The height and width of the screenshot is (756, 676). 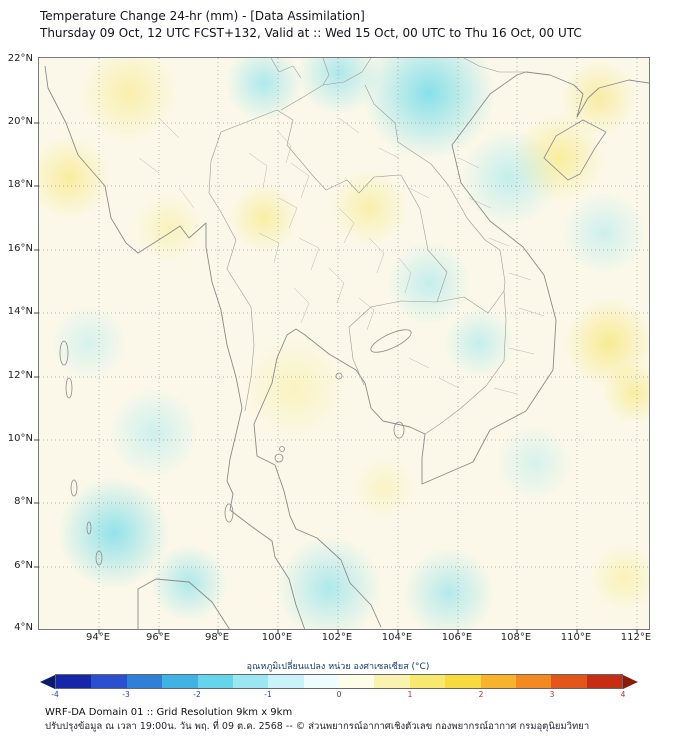 I want to click on lat-tick-label: 10°N, so click(x=20, y=438).